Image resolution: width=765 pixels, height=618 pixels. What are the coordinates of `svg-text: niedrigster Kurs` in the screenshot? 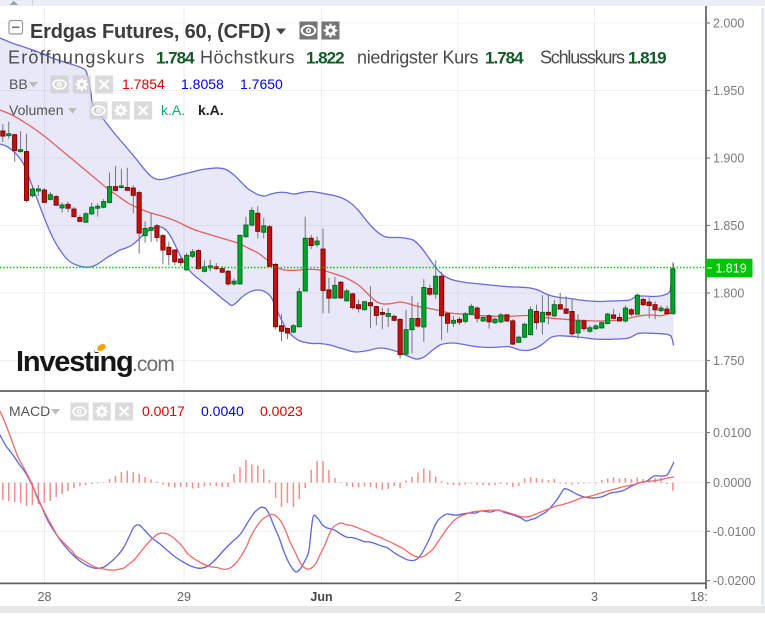 It's located at (418, 58).